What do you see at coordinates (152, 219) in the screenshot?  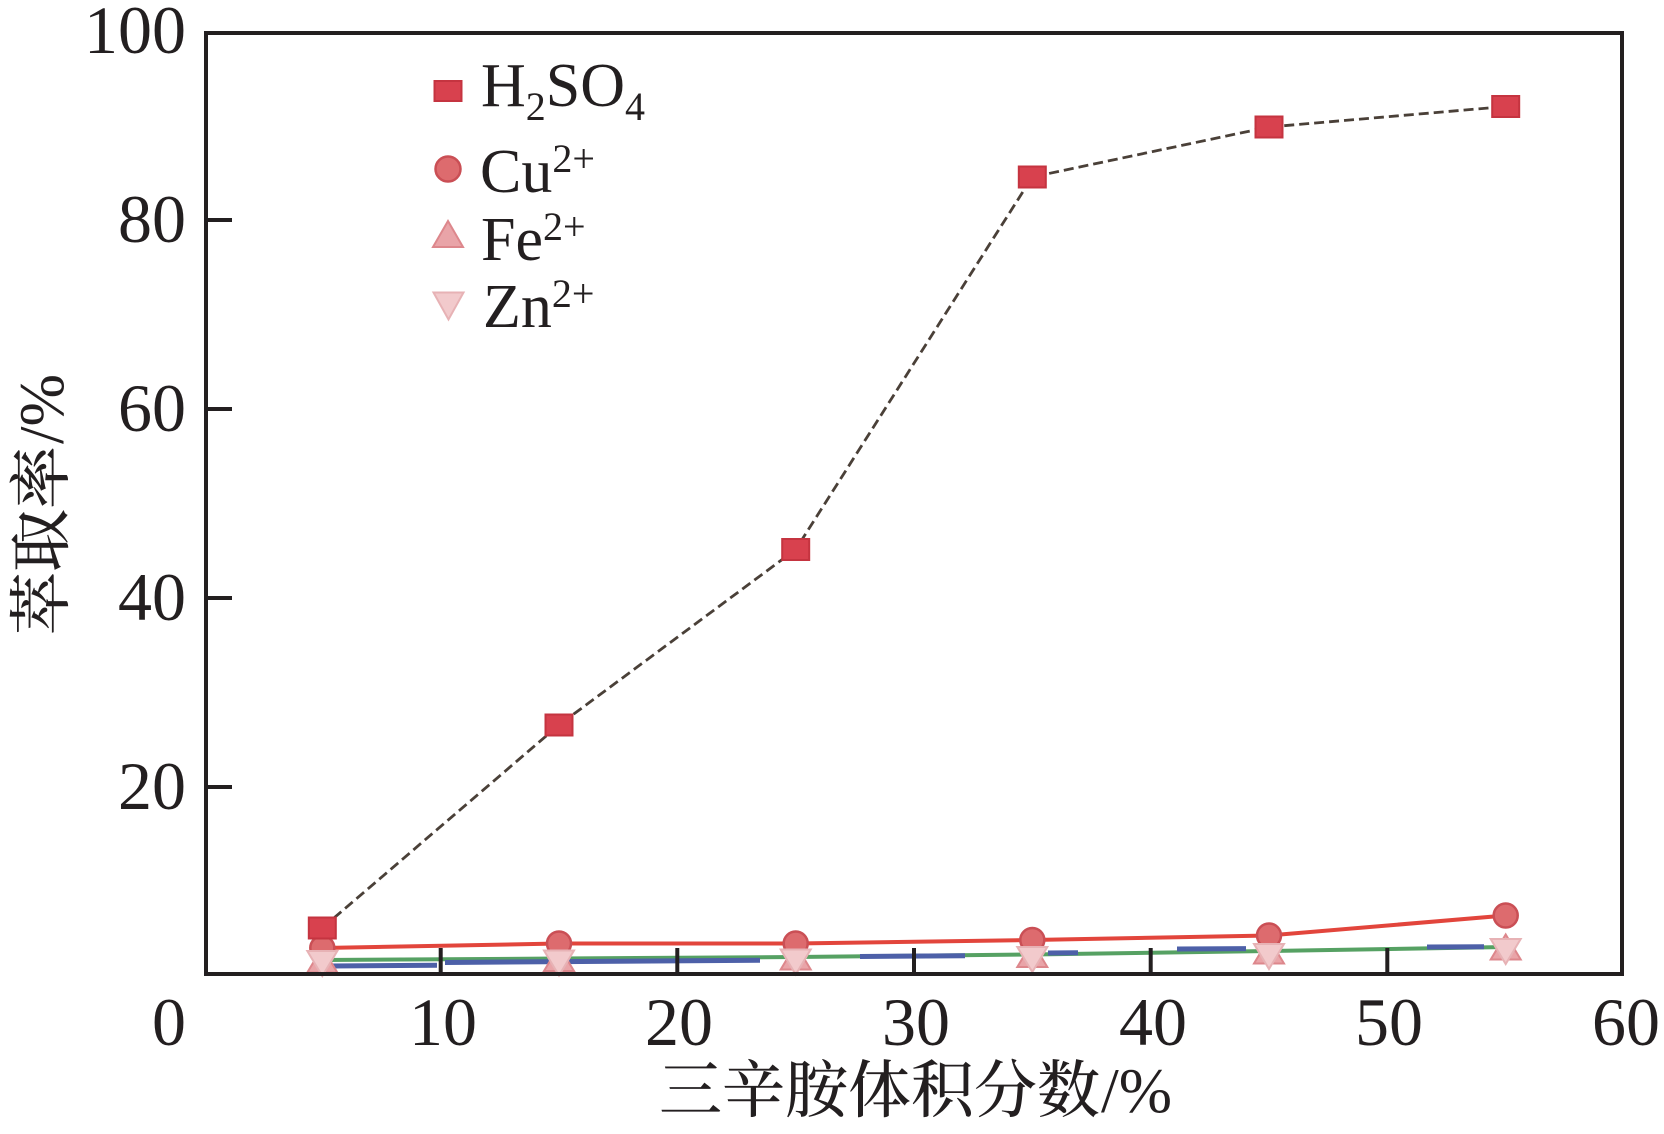 I see `svg-text: 80` at bounding box center [152, 219].